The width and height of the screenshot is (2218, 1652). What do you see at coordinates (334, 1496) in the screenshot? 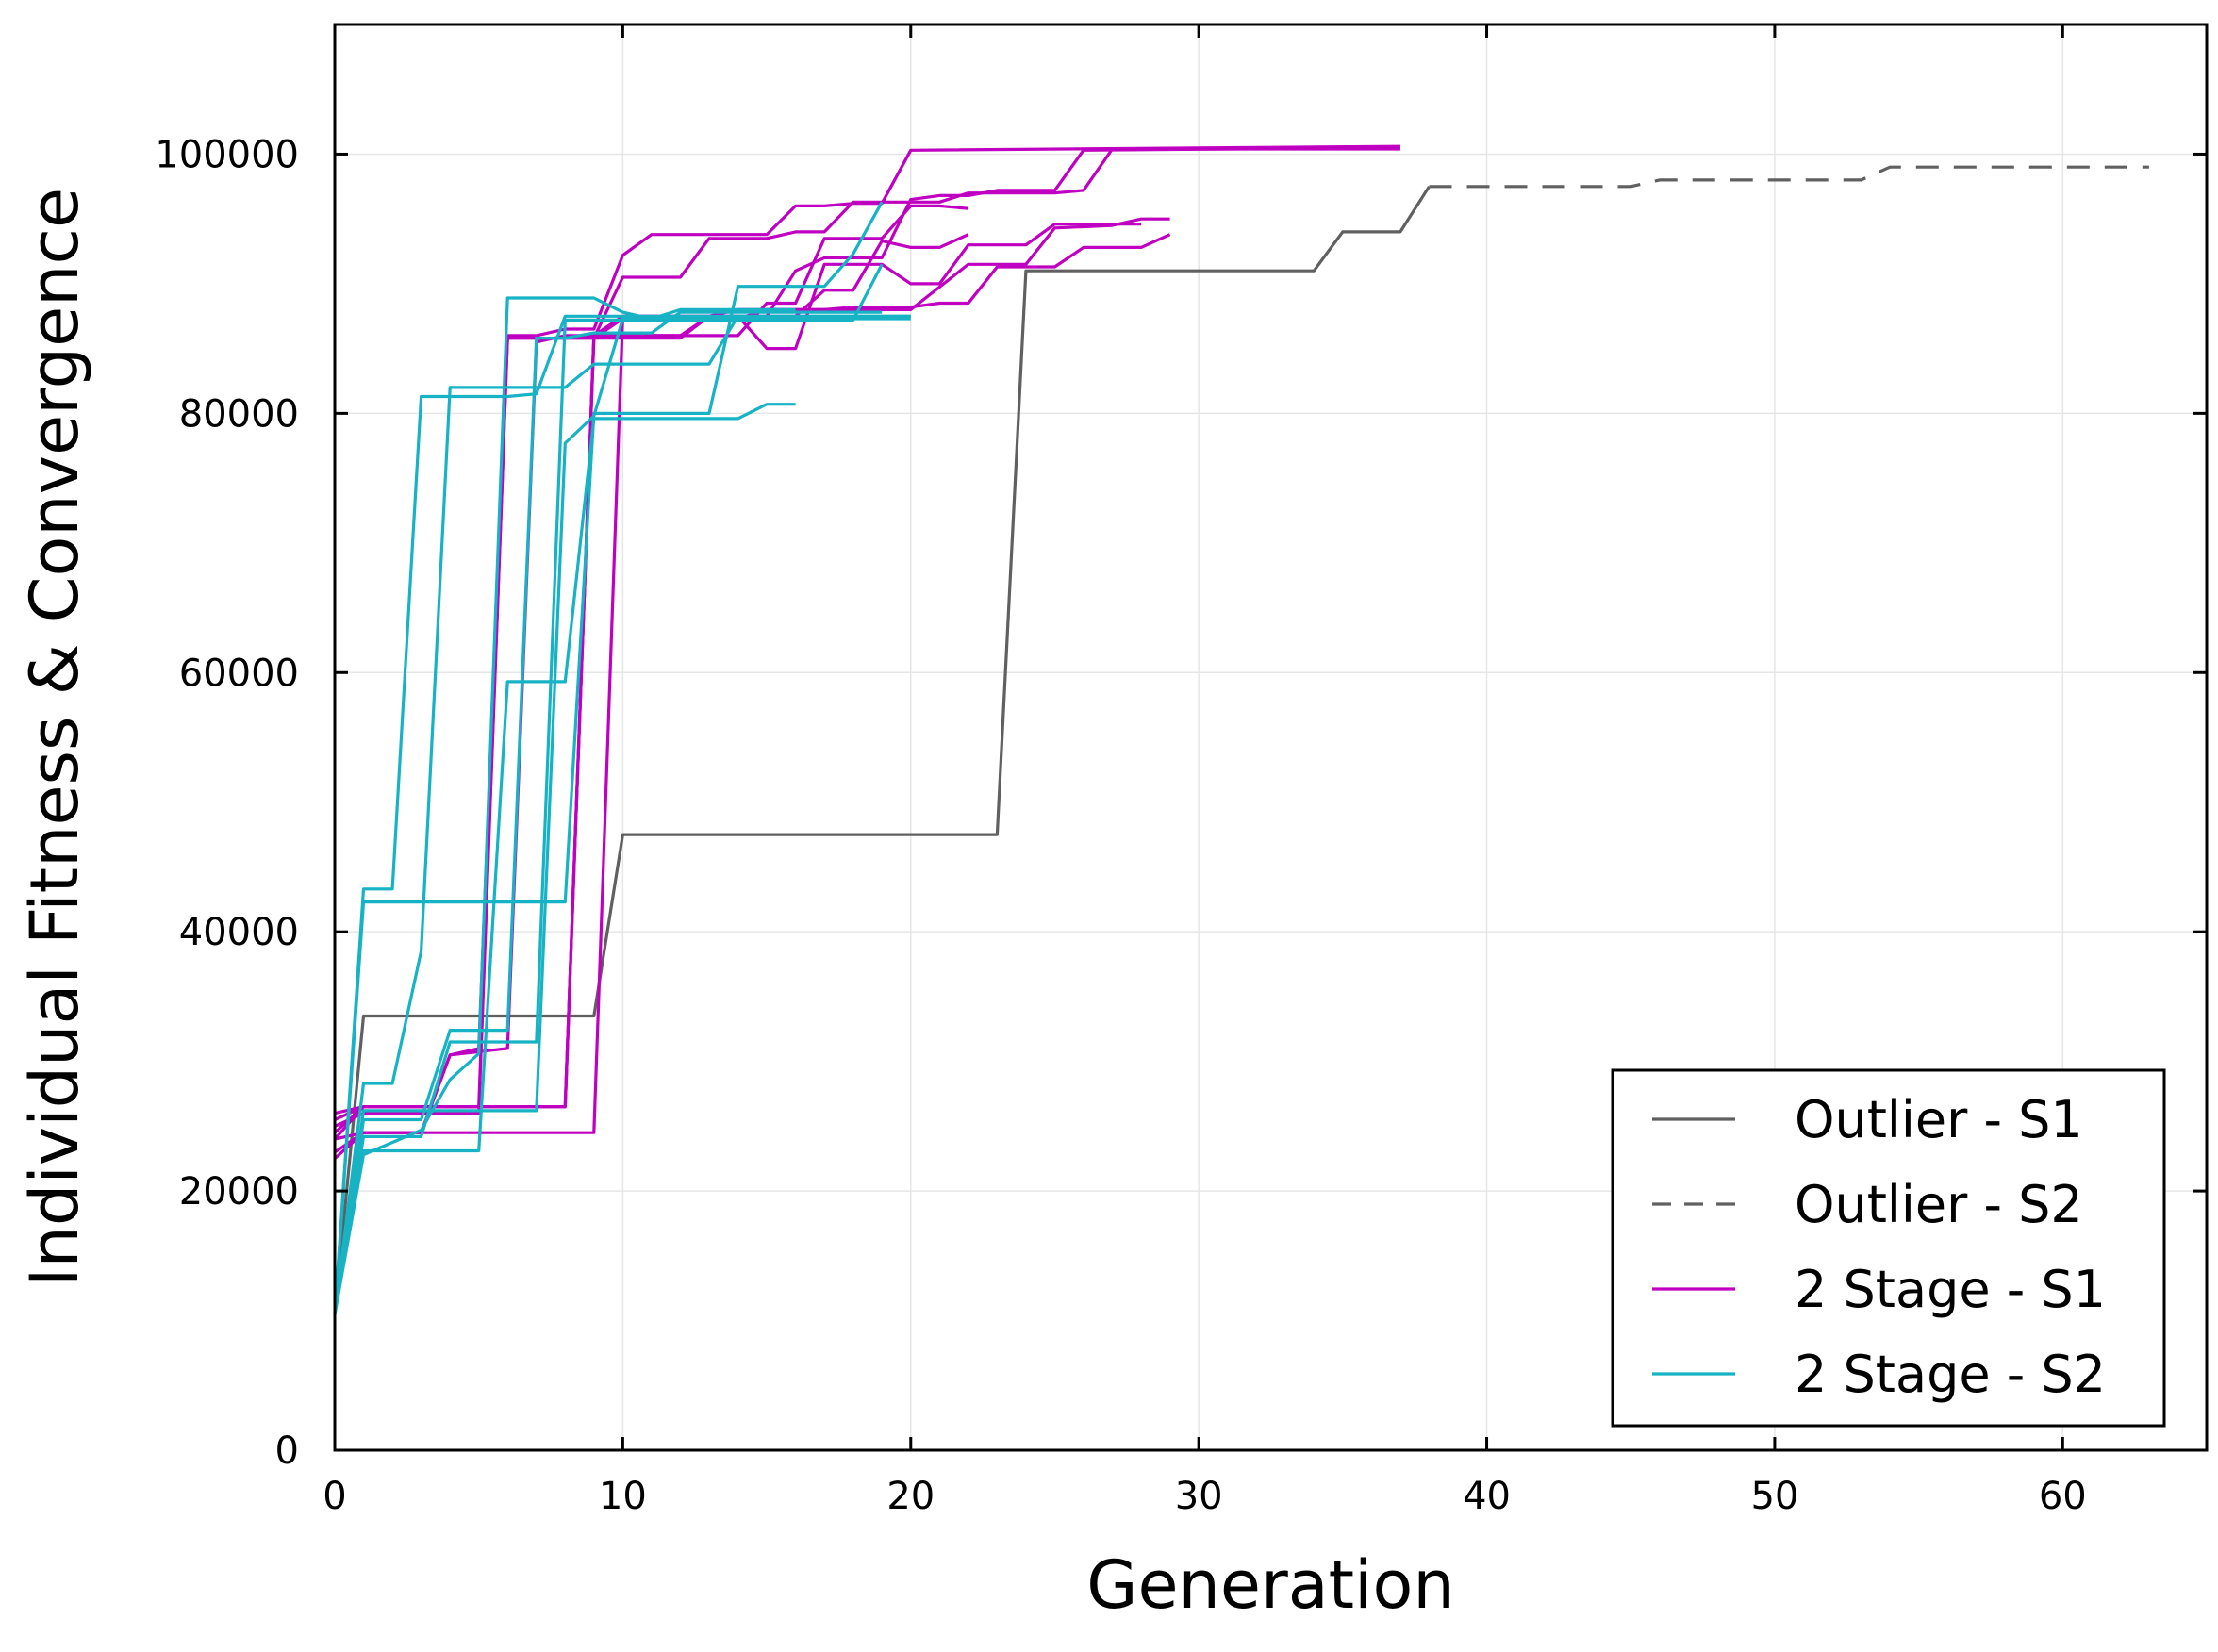
I see `x-tick-label: 0` at bounding box center [334, 1496].